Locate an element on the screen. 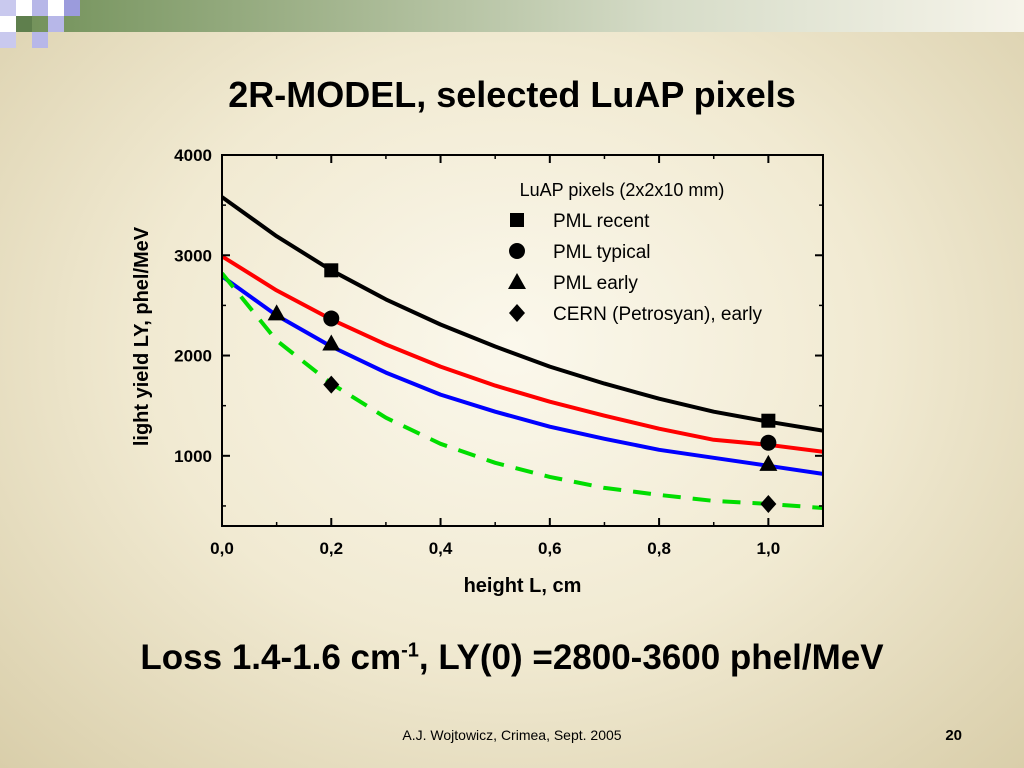  x-tick-label: 0,0 is located at coordinates (222, 548).